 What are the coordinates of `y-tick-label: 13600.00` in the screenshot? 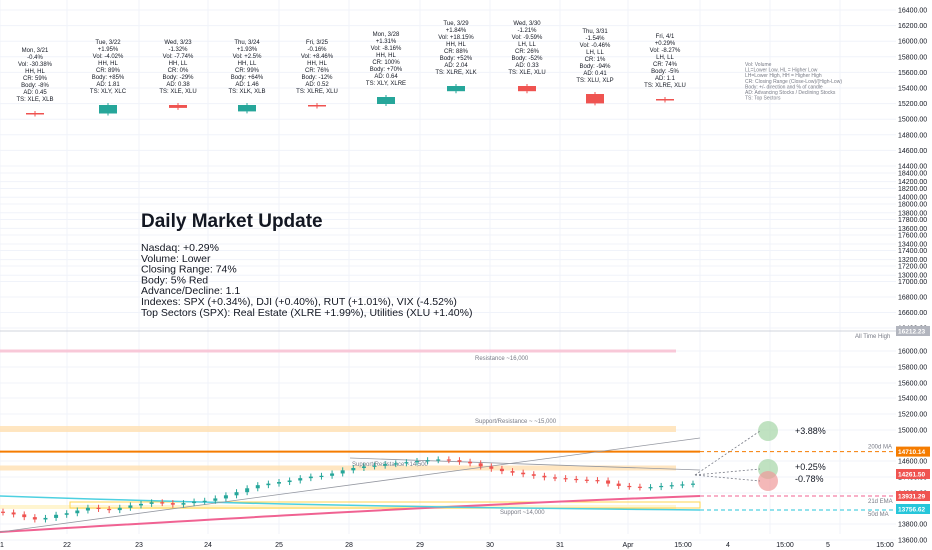 It's located at (912, 541).